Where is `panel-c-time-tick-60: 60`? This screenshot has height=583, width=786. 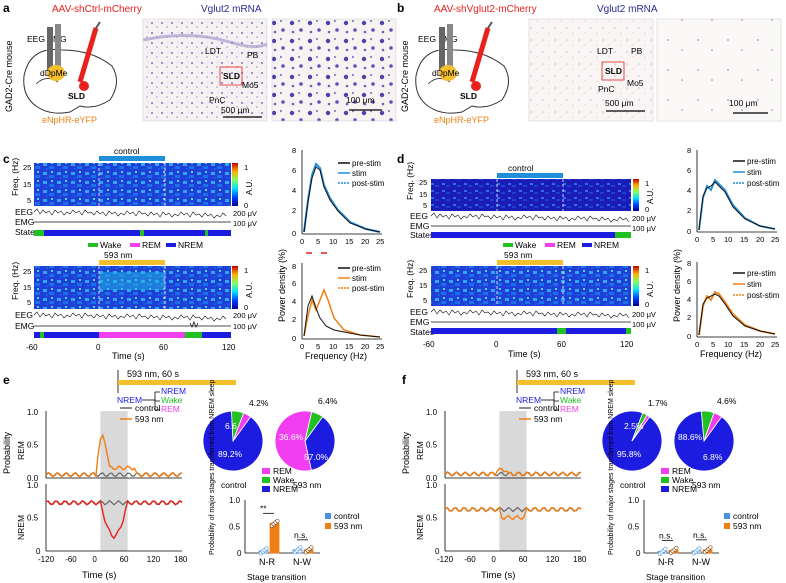 panel-c-time-tick-60: 60 is located at coordinates (163, 347).